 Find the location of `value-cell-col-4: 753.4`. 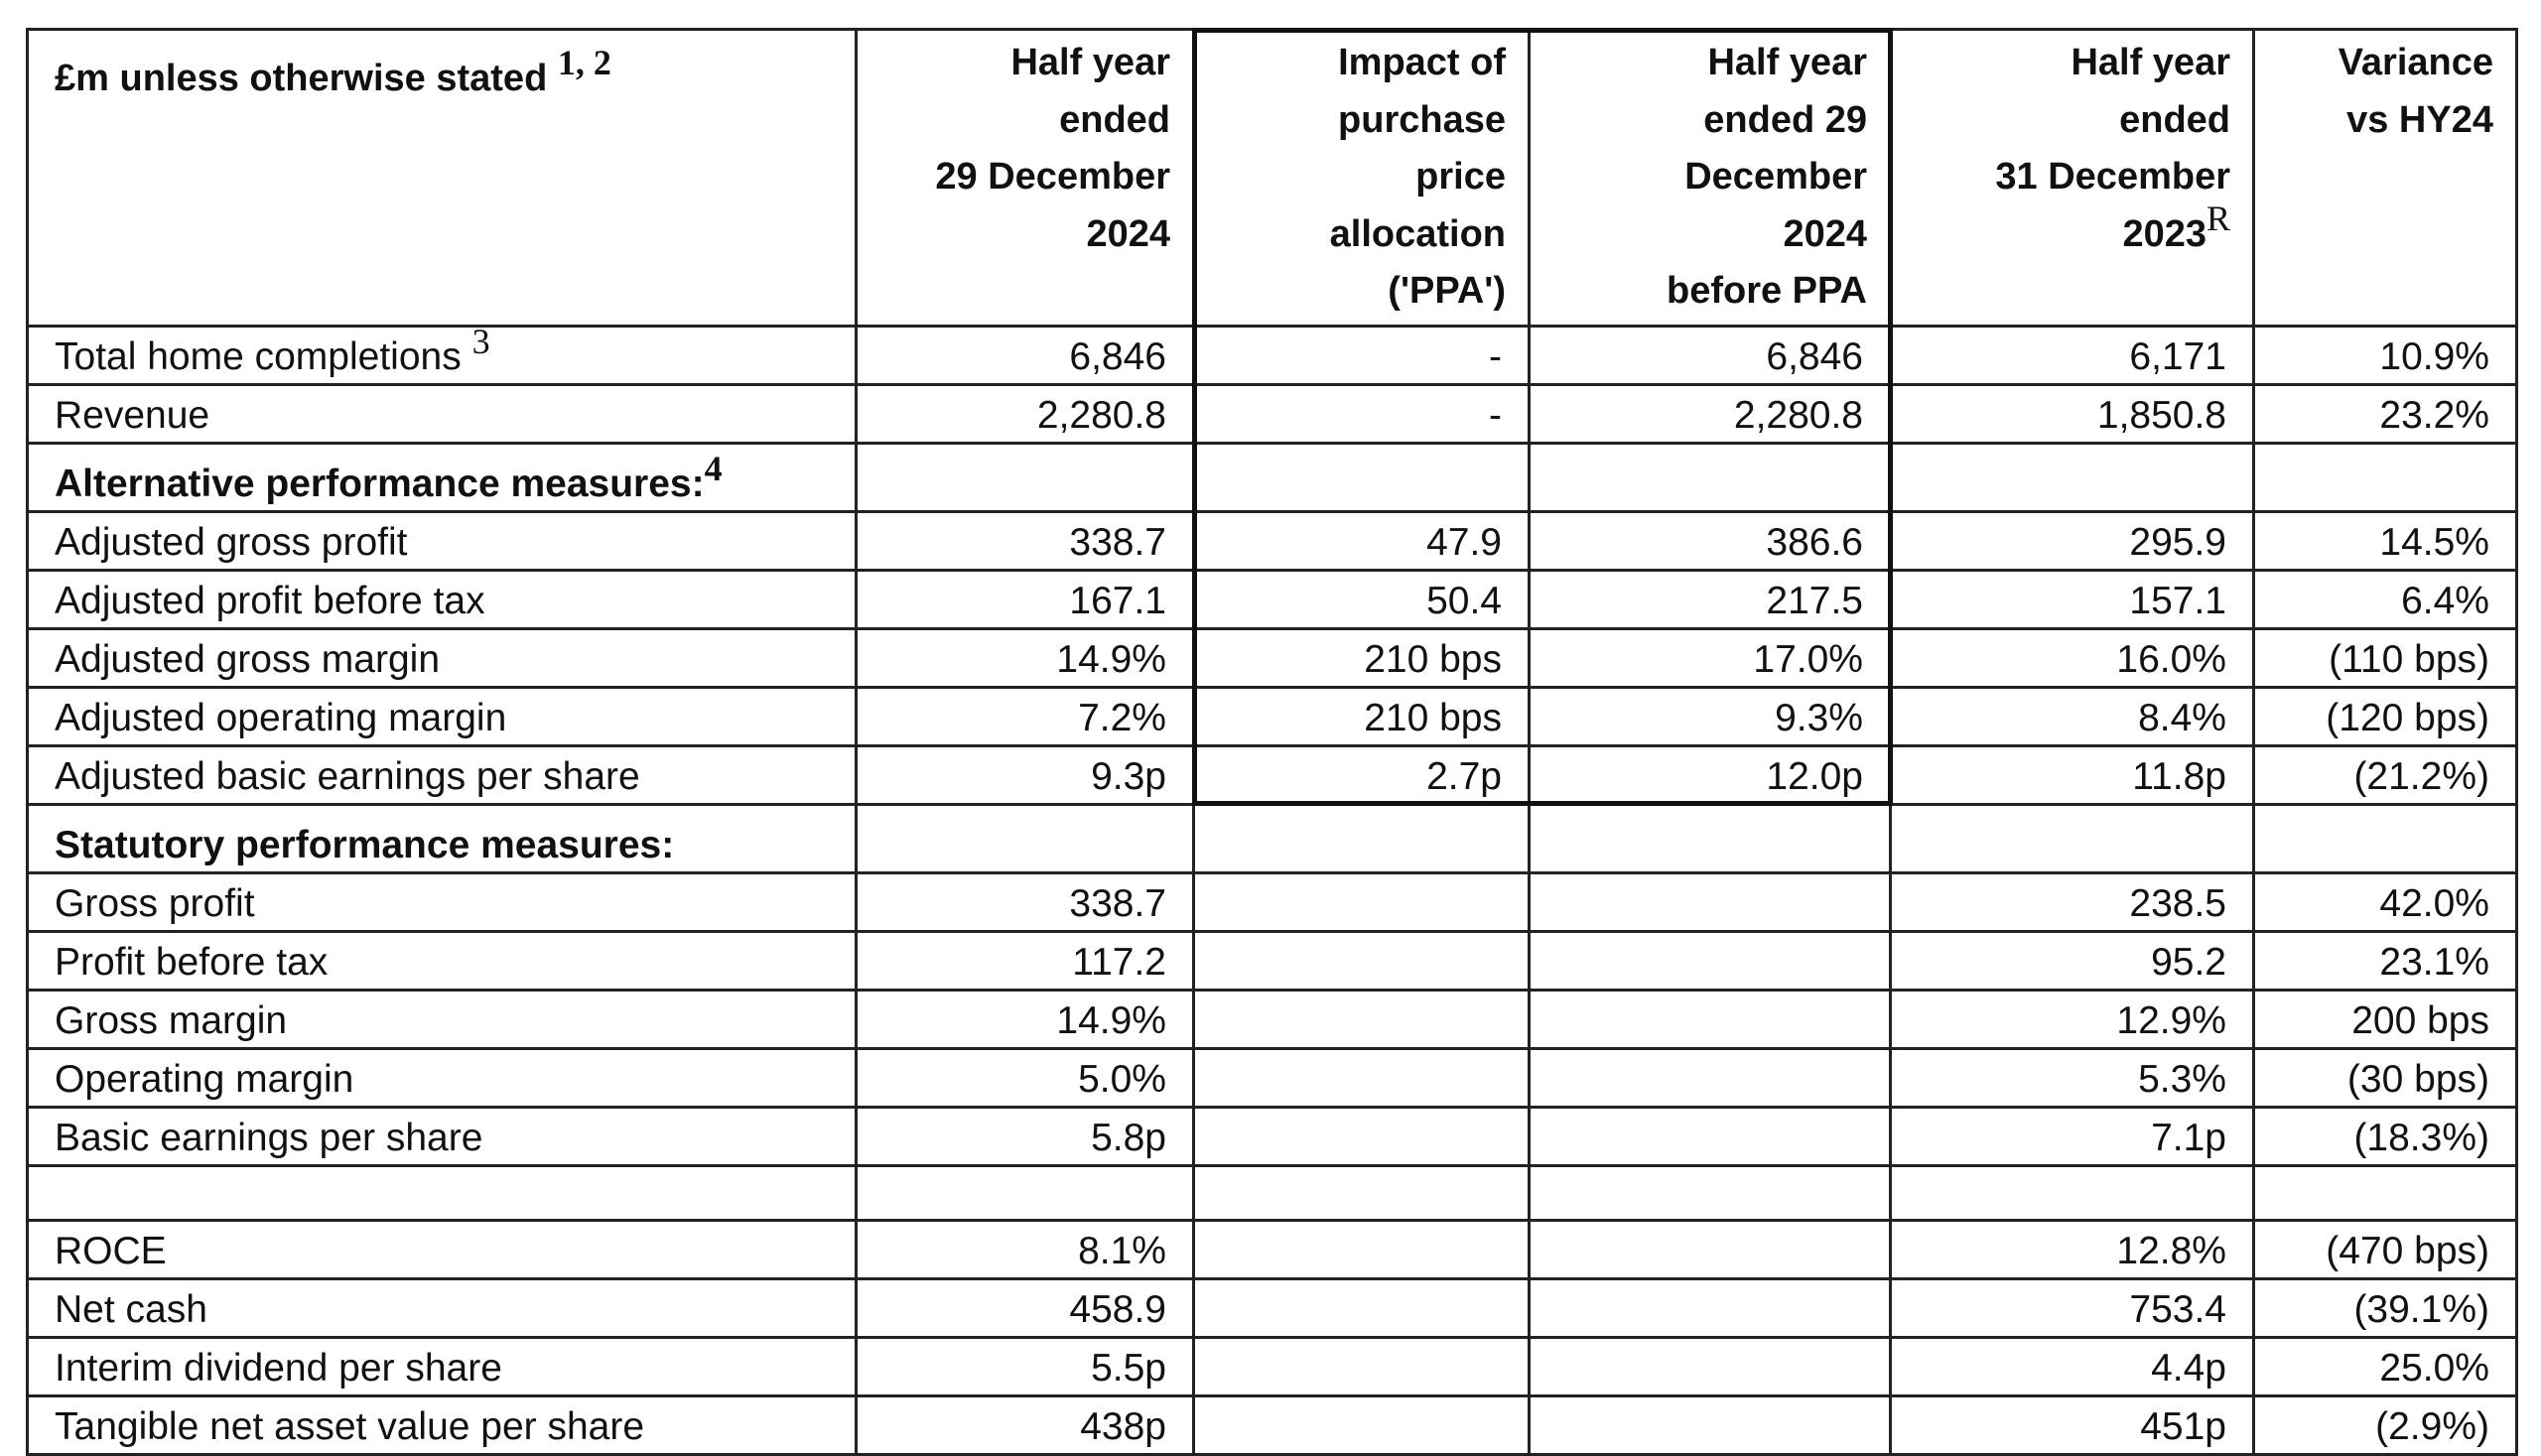

value-cell-col-4: 753.4 is located at coordinates (2072, 1307).